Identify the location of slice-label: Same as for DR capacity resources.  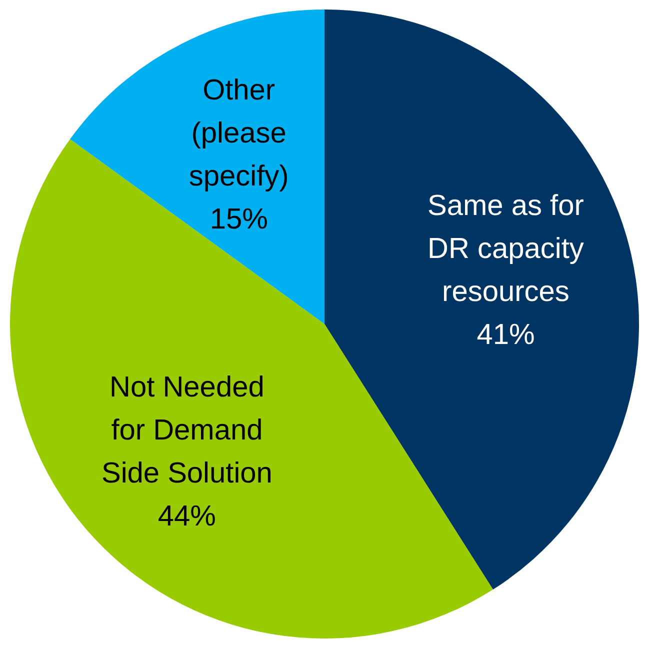
(506, 249).